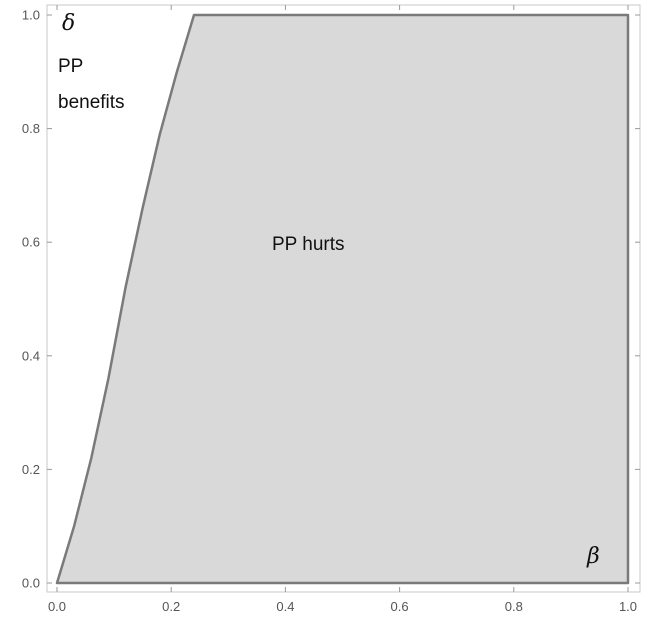  Describe the element at coordinates (68, 23) in the screenshot. I see `delta-axis-label: δ` at that location.